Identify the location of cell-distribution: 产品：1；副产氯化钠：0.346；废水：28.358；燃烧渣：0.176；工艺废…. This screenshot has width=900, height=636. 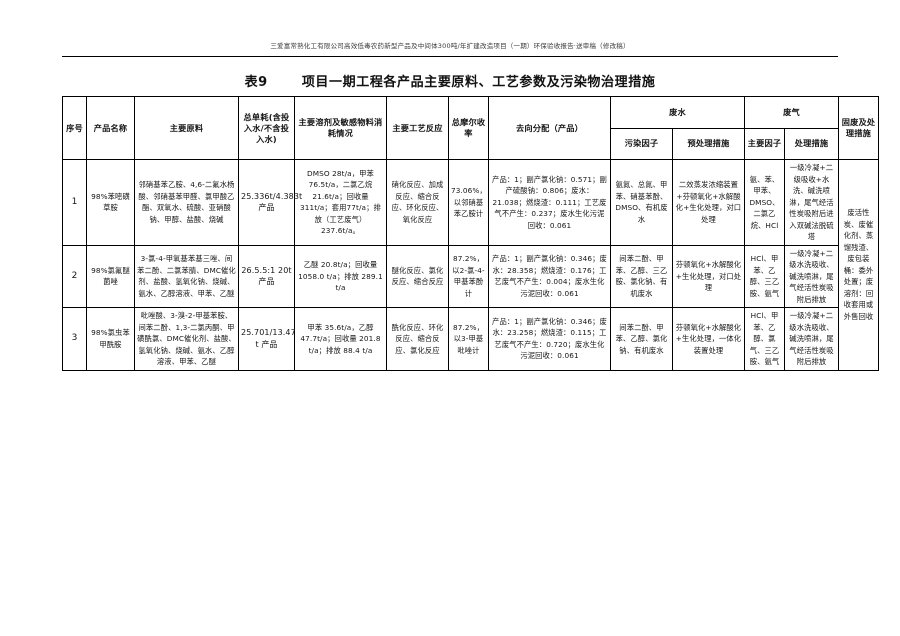
(549, 276).